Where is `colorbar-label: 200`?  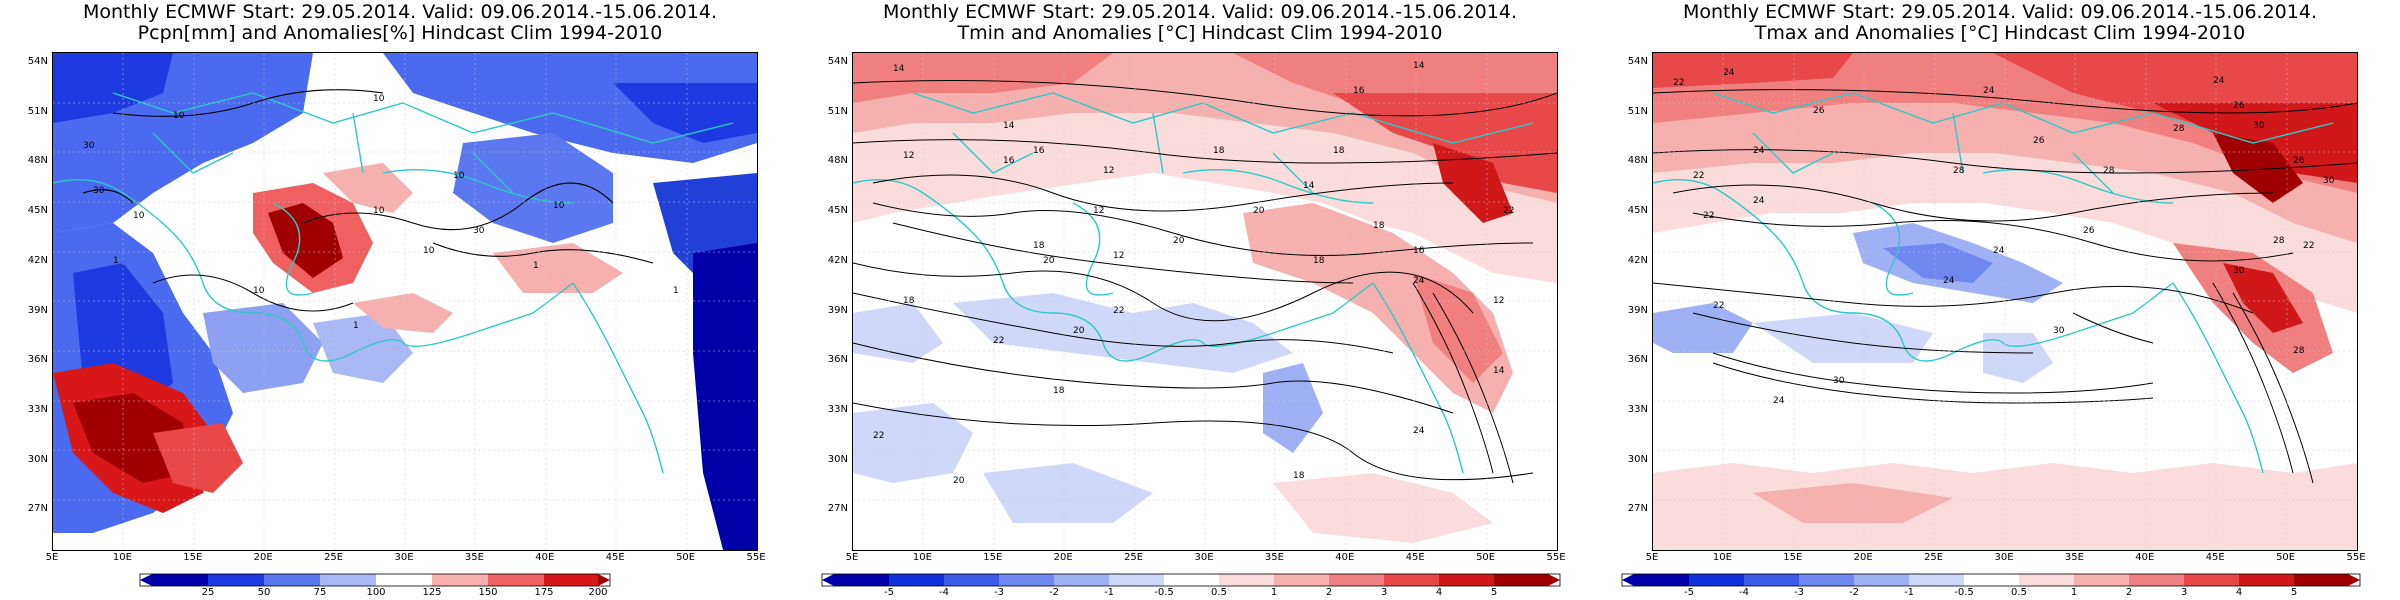 colorbar-label: 200 is located at coordinates (598, 592).